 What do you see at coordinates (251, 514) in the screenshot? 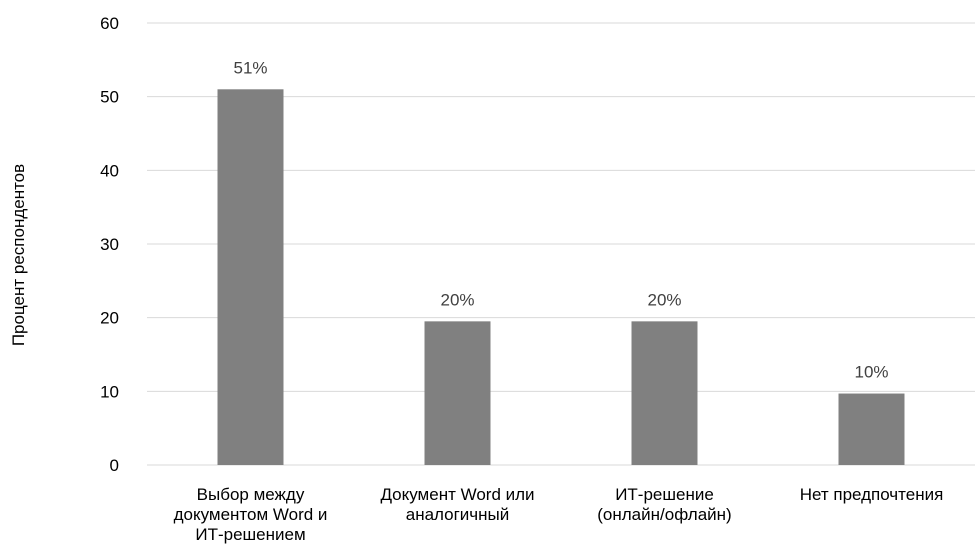
I see `x-category-label: Выбор между документом Word и ИТ-решением` at bounding box center [251, 514].